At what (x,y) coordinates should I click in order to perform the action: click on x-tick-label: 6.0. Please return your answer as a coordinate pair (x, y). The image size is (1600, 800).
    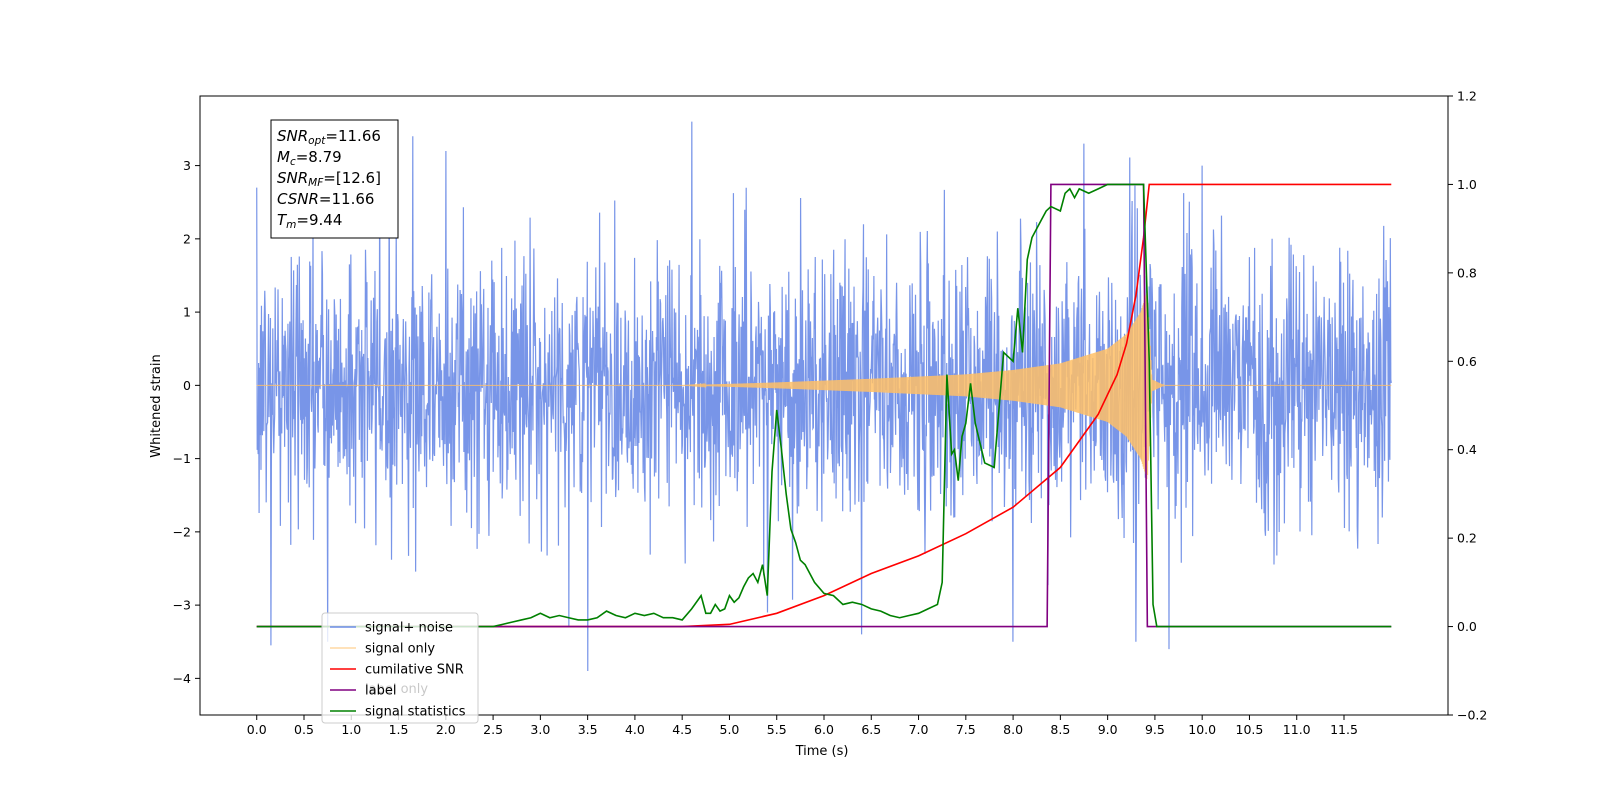
    Looking at the image, I should click on (824, 729).